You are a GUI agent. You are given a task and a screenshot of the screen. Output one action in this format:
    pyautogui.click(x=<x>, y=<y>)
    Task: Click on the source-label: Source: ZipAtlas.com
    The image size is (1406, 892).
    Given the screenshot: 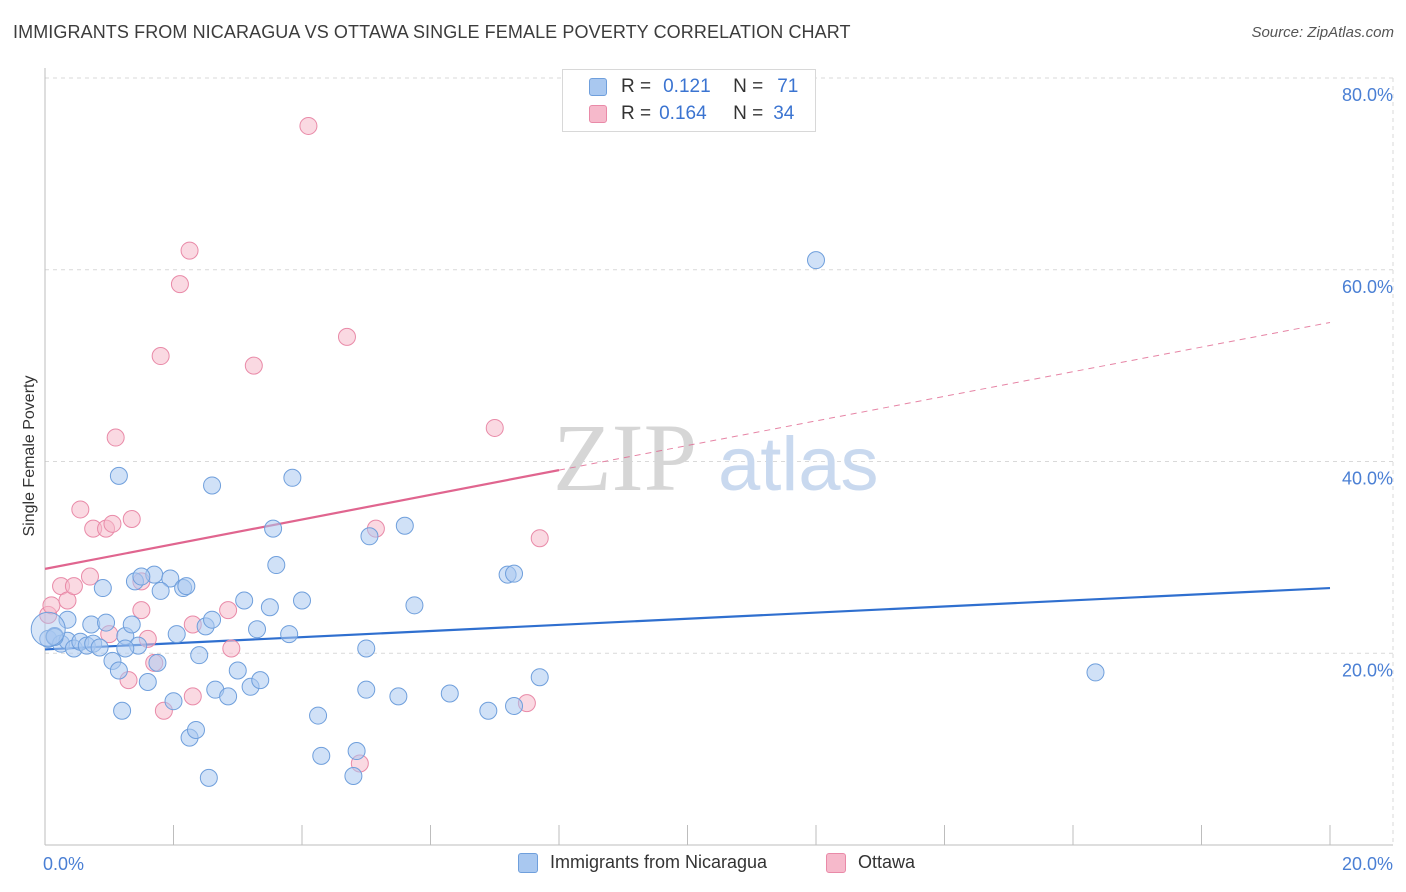 What is the action you would take?
    pyautogui.click(x=1322, y=32)
    